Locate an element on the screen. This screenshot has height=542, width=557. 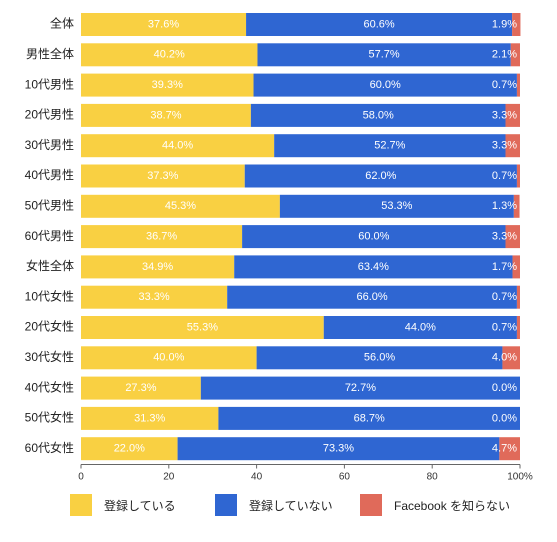
category-label: 男性全体 is located at coordinates (50, 53).